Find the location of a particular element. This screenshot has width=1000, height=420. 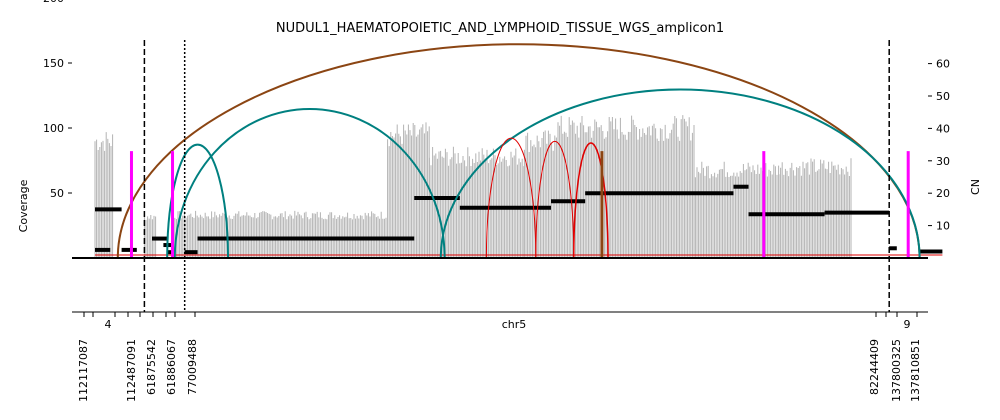

copy-number-layer is located at coordinates (519, 219).